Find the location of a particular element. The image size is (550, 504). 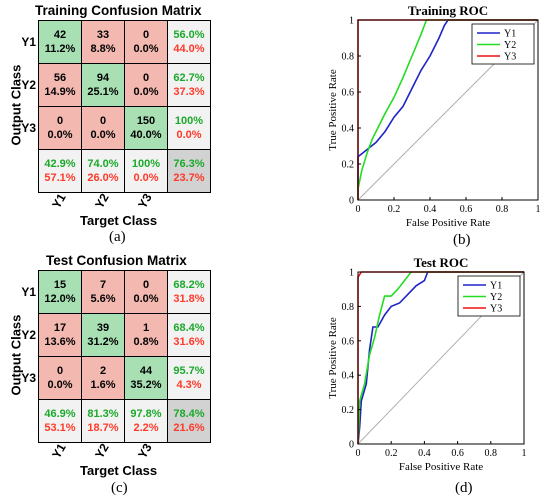

caption-b: (b) is located at coordinates (462, 240).